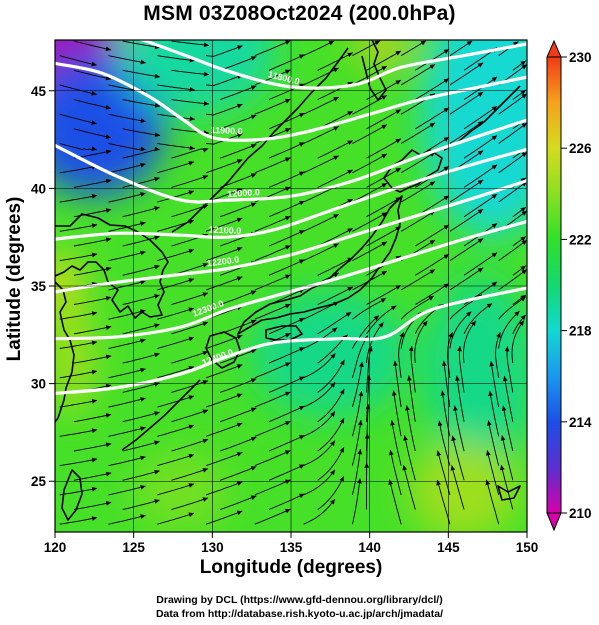  What do you see at coordinates (554, 285) in the screenshot?
I see `colorbar-scale` at bounding box center [554, 285].